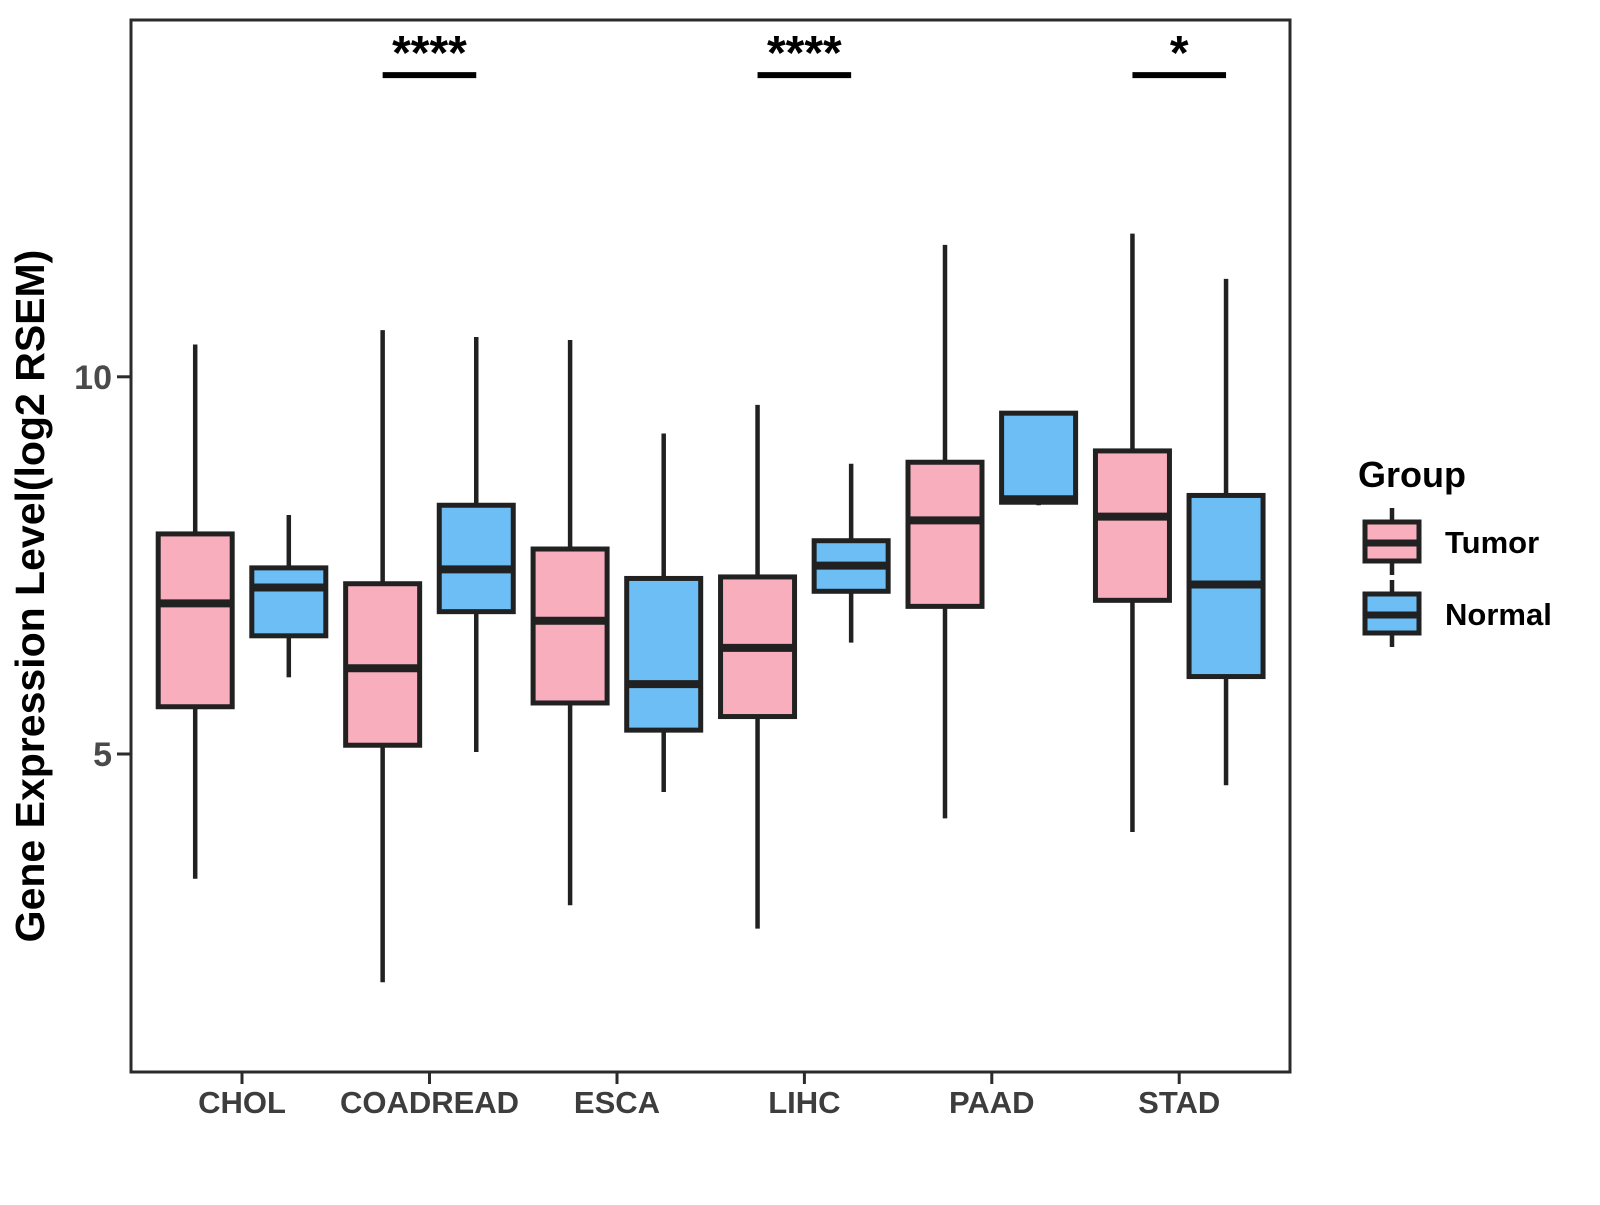 This screenshot has height=1205, width=1600. I want to click on box-stad-normal, so click(1226, 532).